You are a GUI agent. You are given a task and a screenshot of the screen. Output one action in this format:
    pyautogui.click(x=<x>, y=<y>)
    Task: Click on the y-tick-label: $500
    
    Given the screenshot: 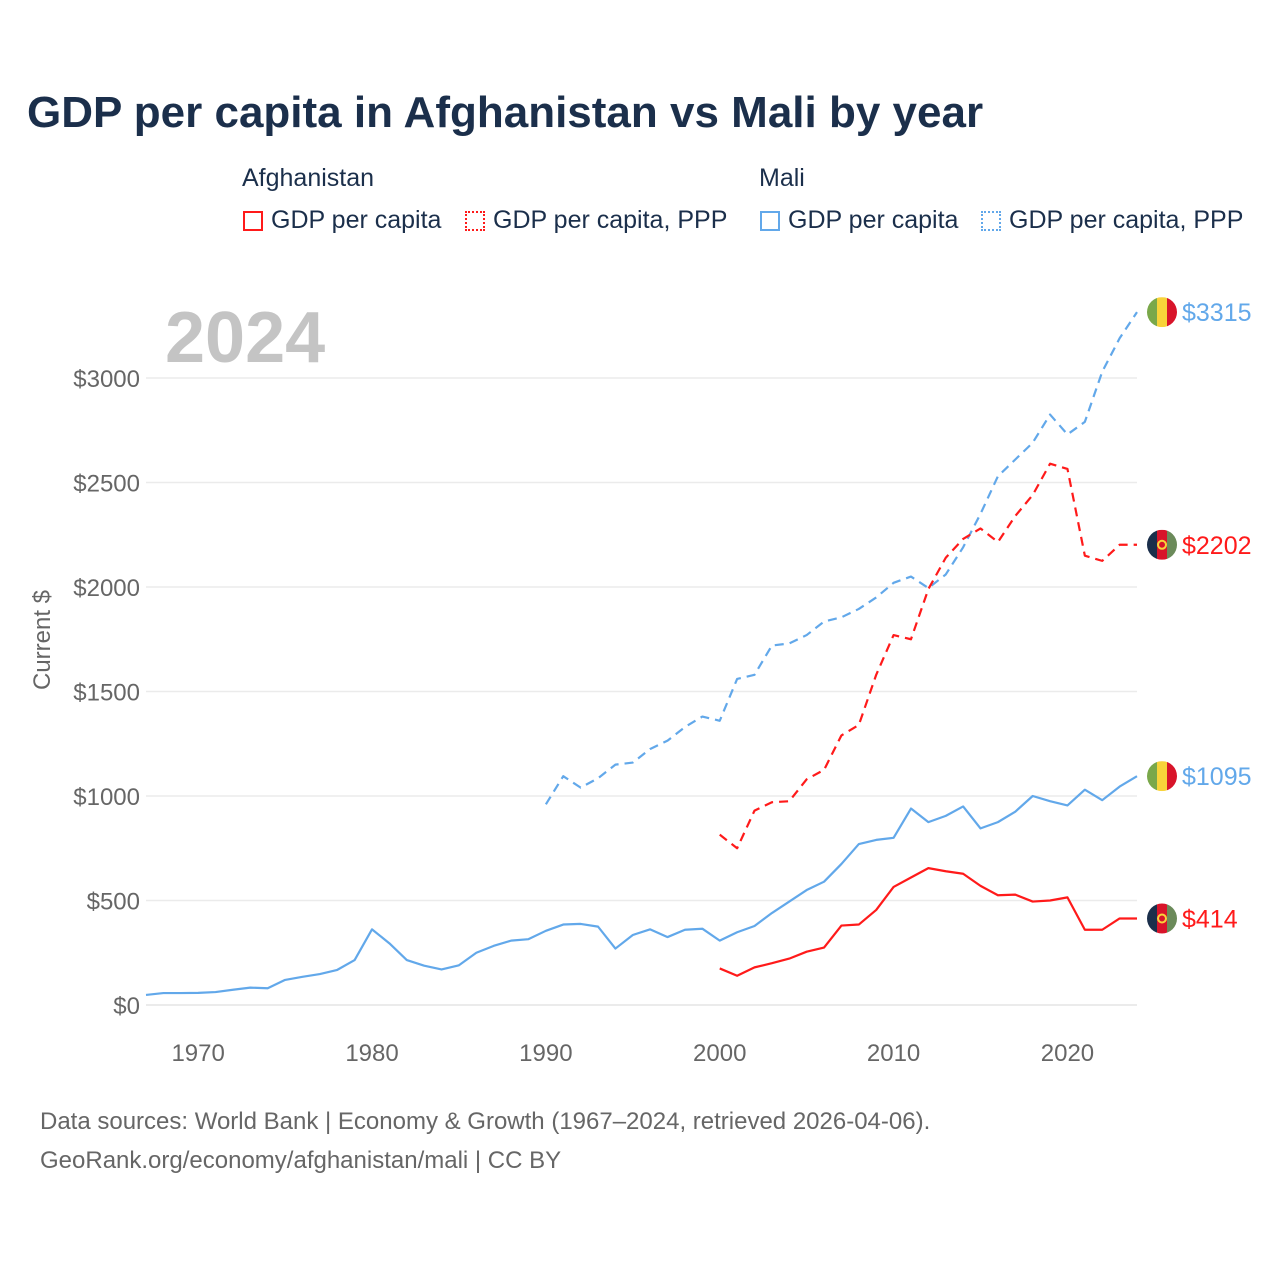 What is the action you would take?
    pyautogui.click(x=113, y=902)
    